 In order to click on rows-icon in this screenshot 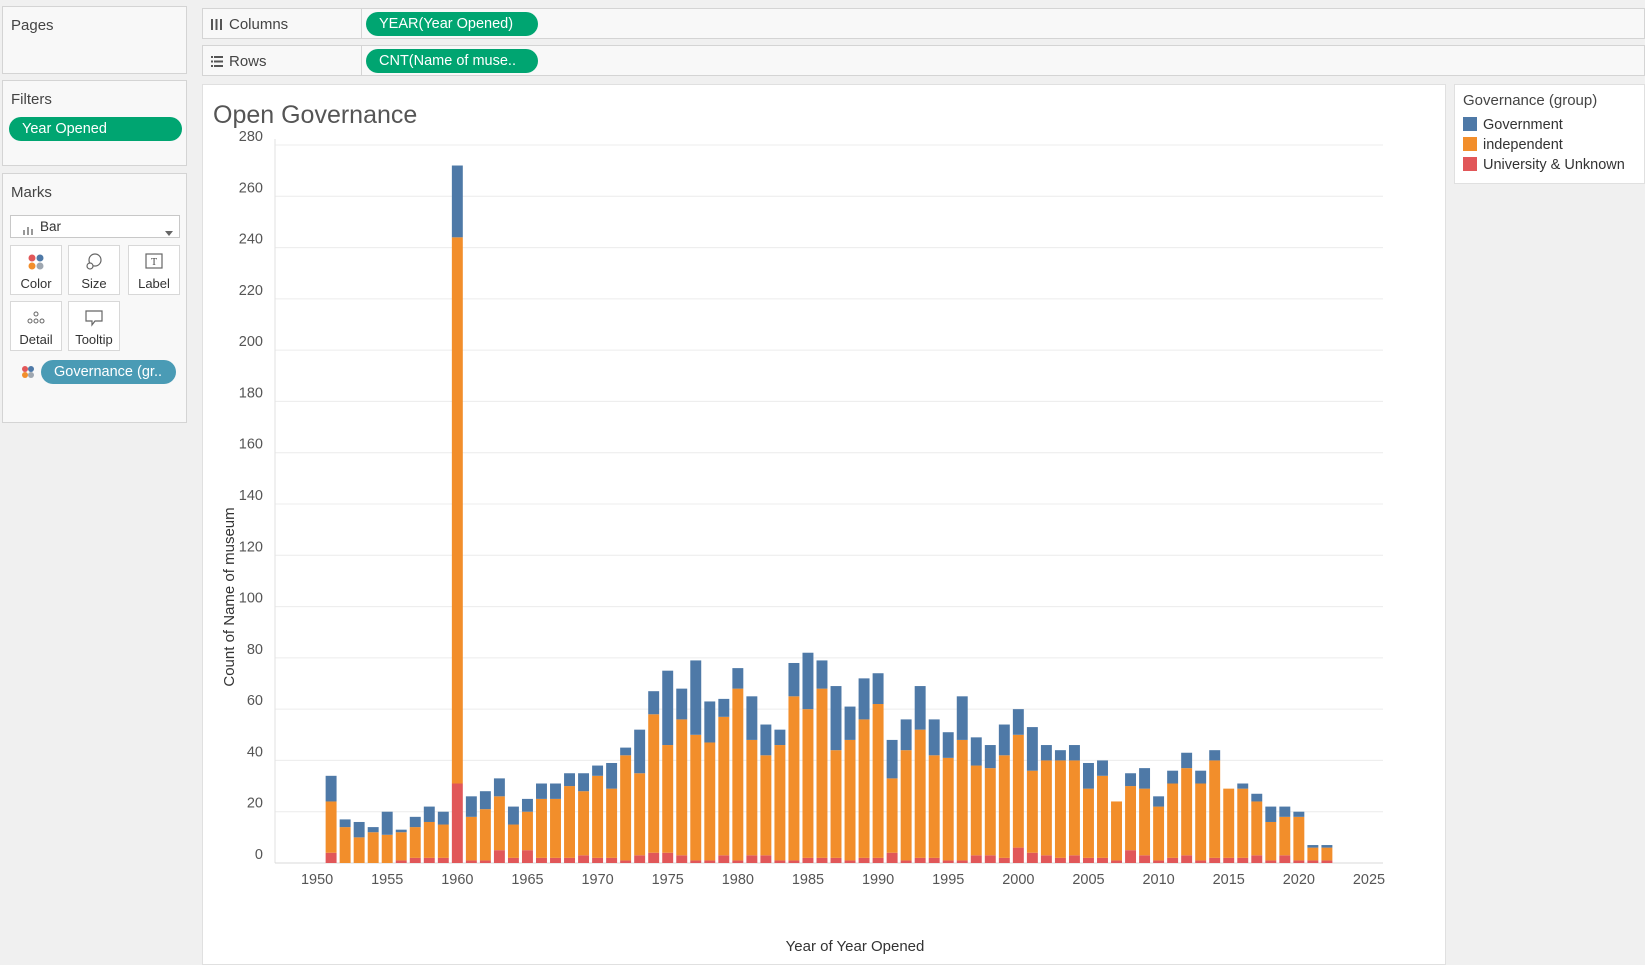, I will do `click(217, 64)`.